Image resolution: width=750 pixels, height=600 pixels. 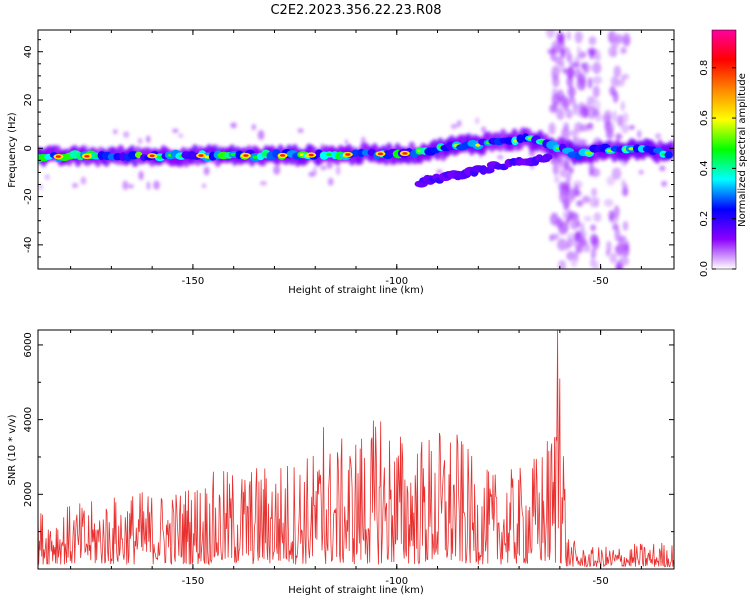 I want to click on y-tick-label: -20, so click(x=28, y=196).